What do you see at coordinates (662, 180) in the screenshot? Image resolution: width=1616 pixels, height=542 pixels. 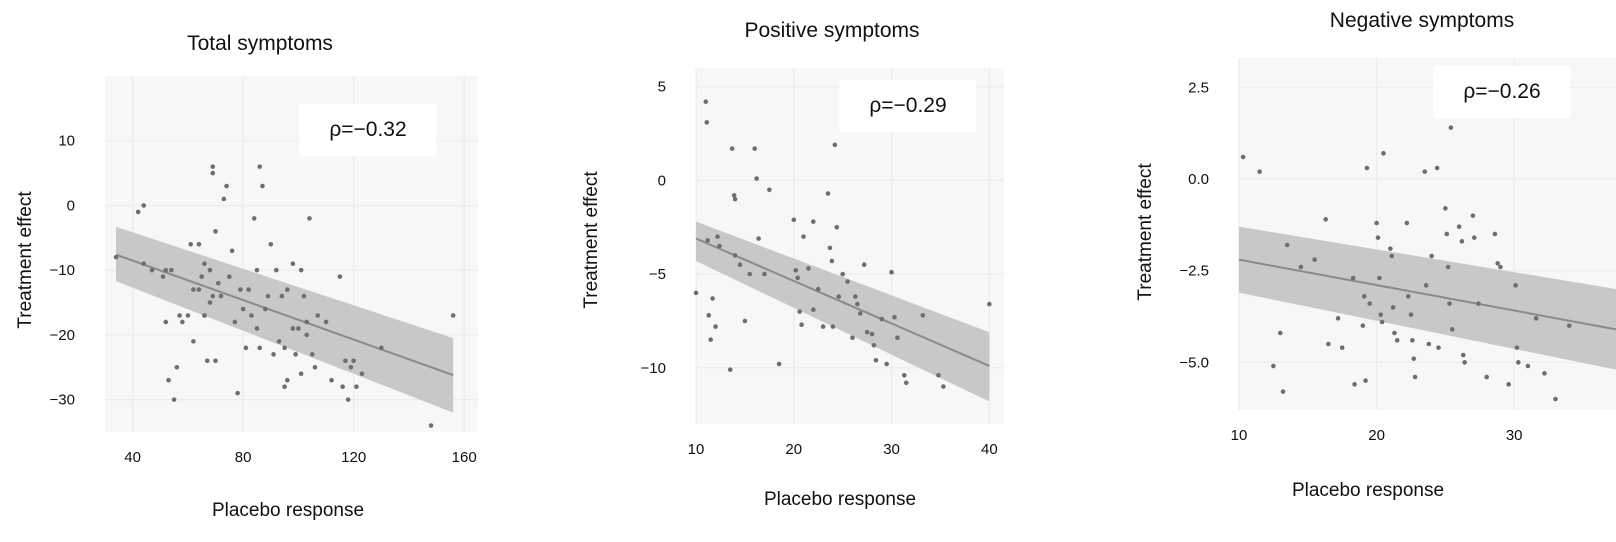 I see `y-tick-label: 0` at bounding box center [662, 180].